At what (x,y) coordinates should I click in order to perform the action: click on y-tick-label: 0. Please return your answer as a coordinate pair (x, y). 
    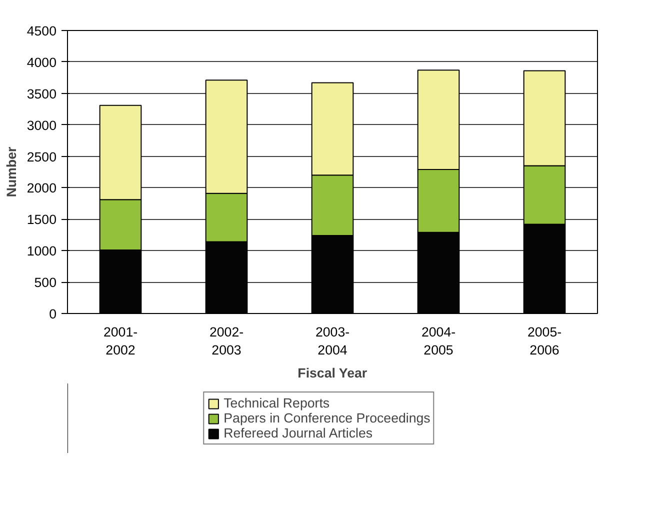
    Looking at the image, I should click on (53, 314).